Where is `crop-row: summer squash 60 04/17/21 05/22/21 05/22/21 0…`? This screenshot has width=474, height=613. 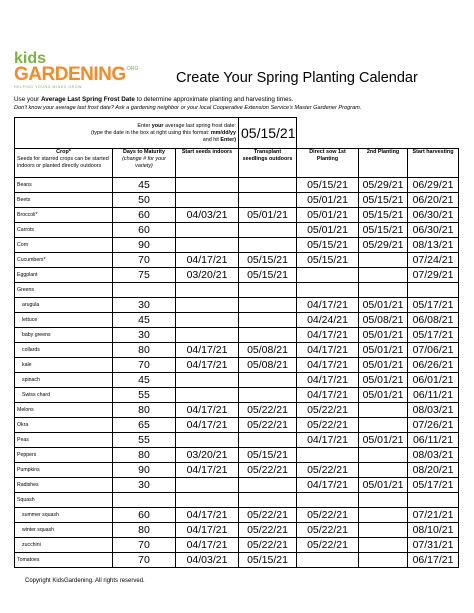
crop-row: summer squash 60 04/17/21 05/22/21 05/22/21 0… is located at coordinates (236, 515).